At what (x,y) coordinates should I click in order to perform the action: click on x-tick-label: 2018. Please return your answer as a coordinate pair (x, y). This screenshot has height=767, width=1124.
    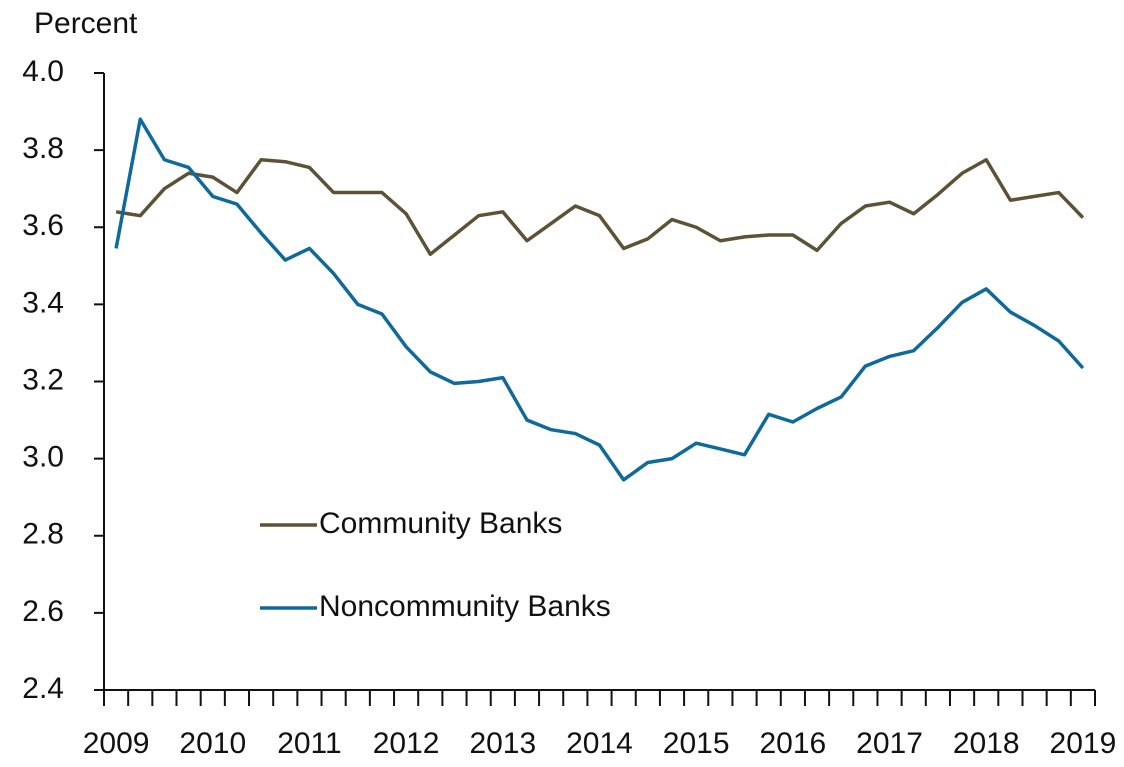
    Looking at the image, I should click on (986, 743).